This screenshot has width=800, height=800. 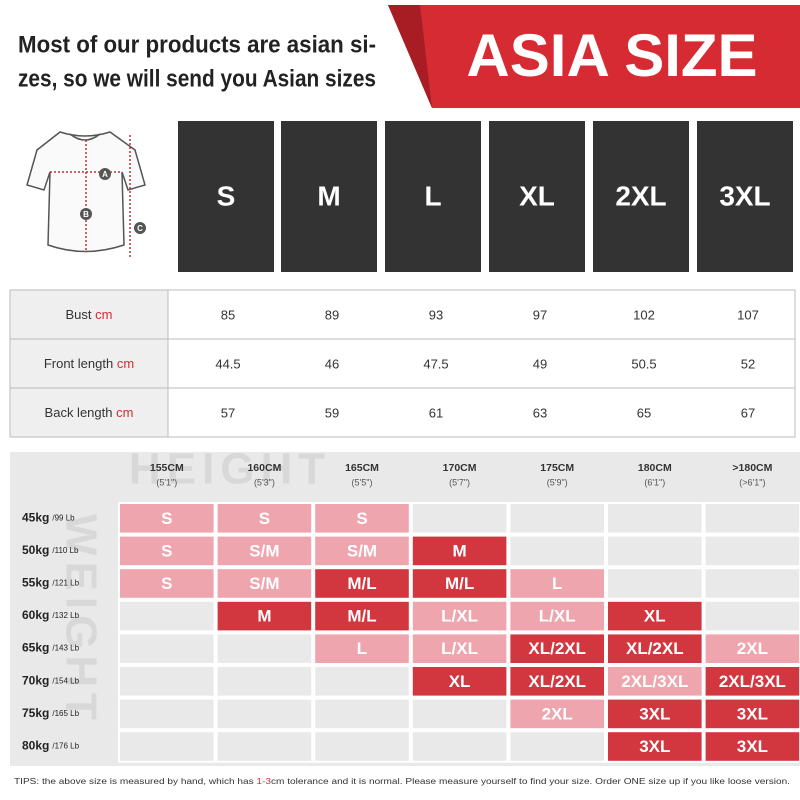 I want to click on weight-lb: /99 Lb, so click(x=63, y=517).